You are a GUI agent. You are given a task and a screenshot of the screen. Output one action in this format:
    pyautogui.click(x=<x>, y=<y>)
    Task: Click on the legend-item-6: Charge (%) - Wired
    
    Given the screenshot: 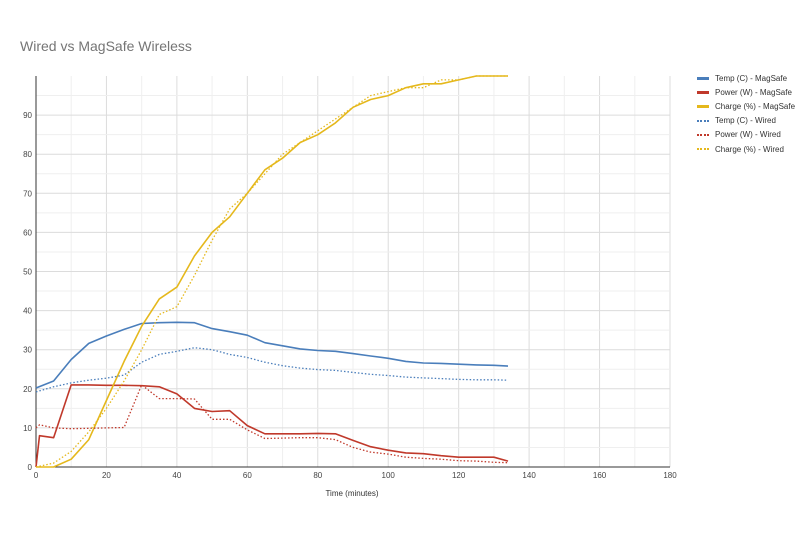 What is the action you would take?
    pyautogui.click(x=746, y=149)
    